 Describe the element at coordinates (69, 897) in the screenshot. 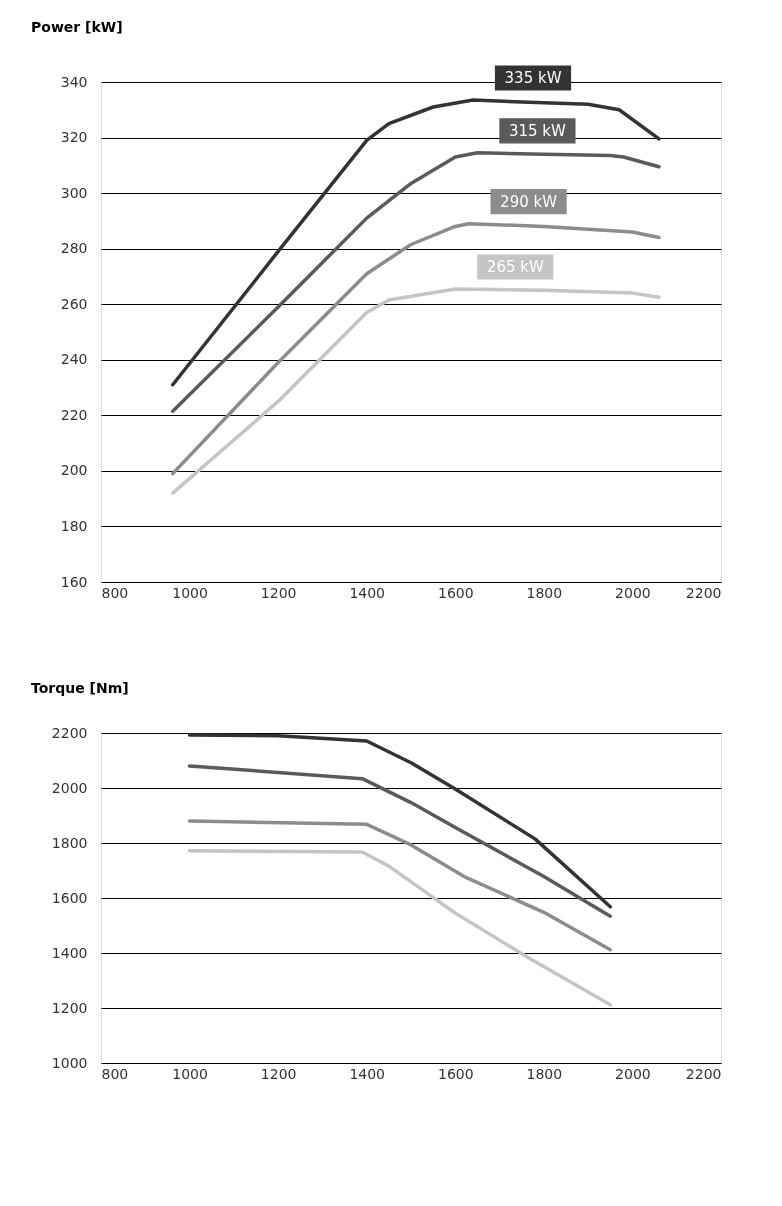

I see `y-tick-label: 1600` at that location.